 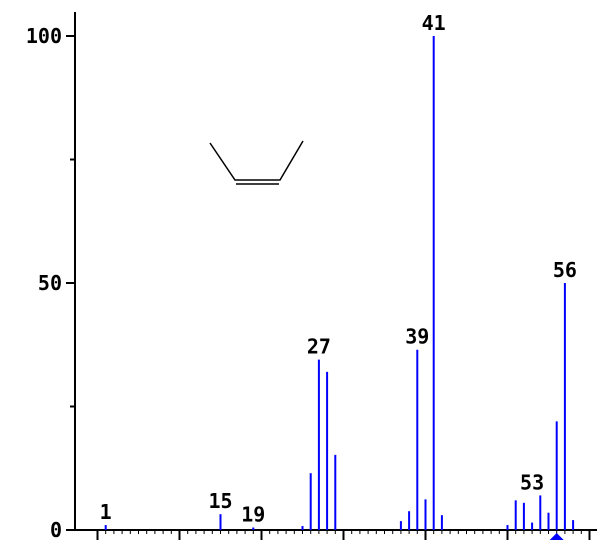 What do you see at coordinates (343, 535) in the screenshot?
I see `x-ticks` at bounding box center [343, 535].